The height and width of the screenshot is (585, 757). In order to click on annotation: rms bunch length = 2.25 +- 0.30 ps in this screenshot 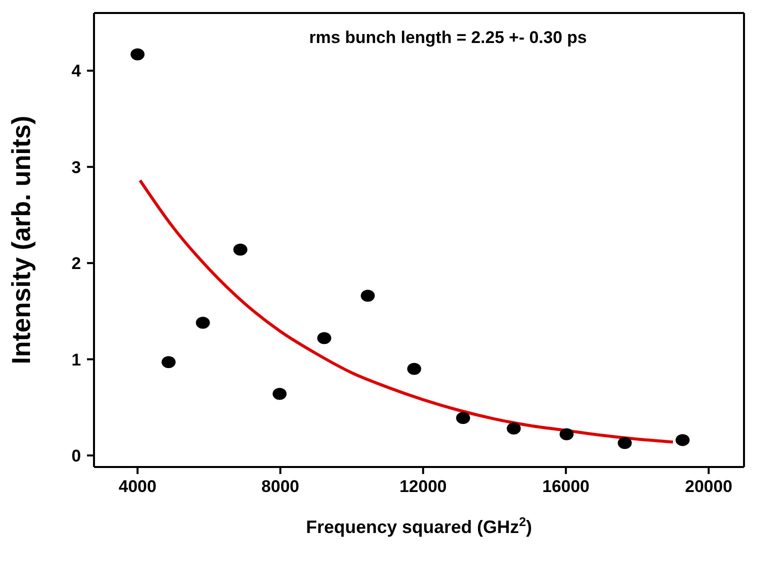, I will do `click(448, 38)`.